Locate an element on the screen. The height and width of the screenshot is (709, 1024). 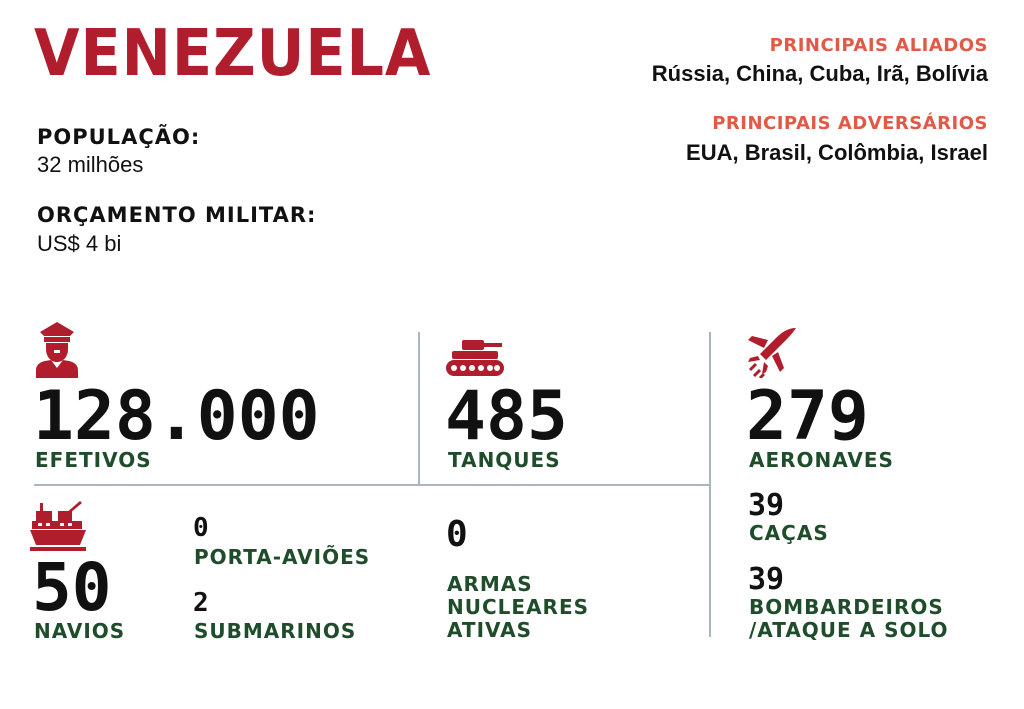
allies-heading: PRINCIPAIS ALIADOS is located at coordinates (878, 45).